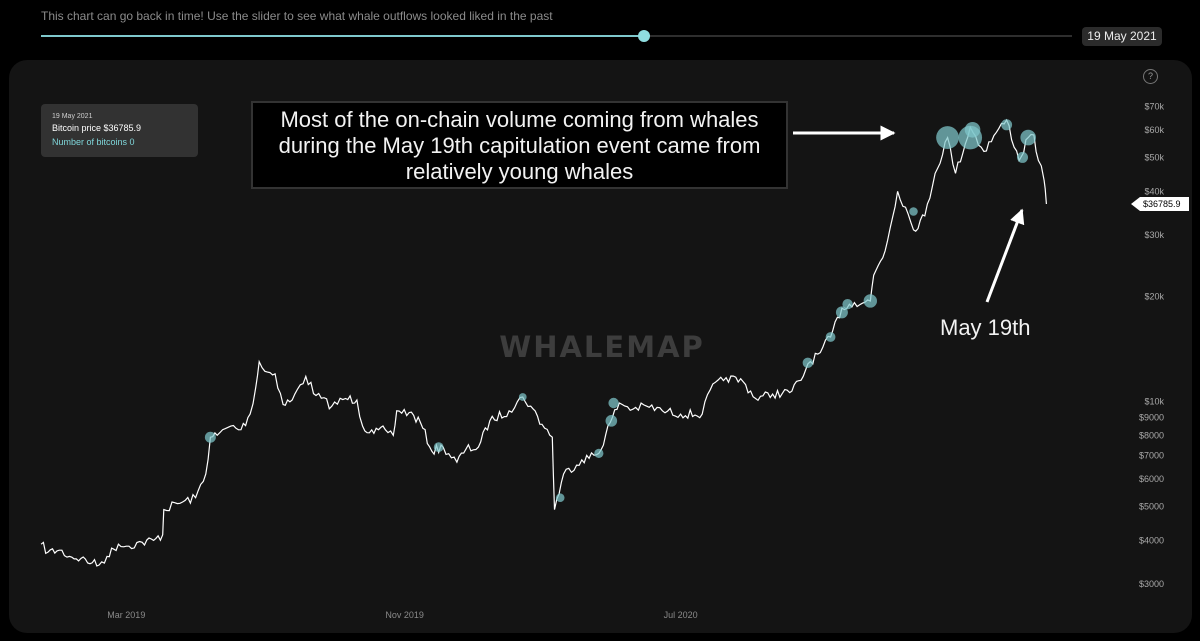 The image size is (1200, 641). Describe the element at coordinates (1151, 456) in the screenshot. I see `y-tick-label: $7000` at that location.